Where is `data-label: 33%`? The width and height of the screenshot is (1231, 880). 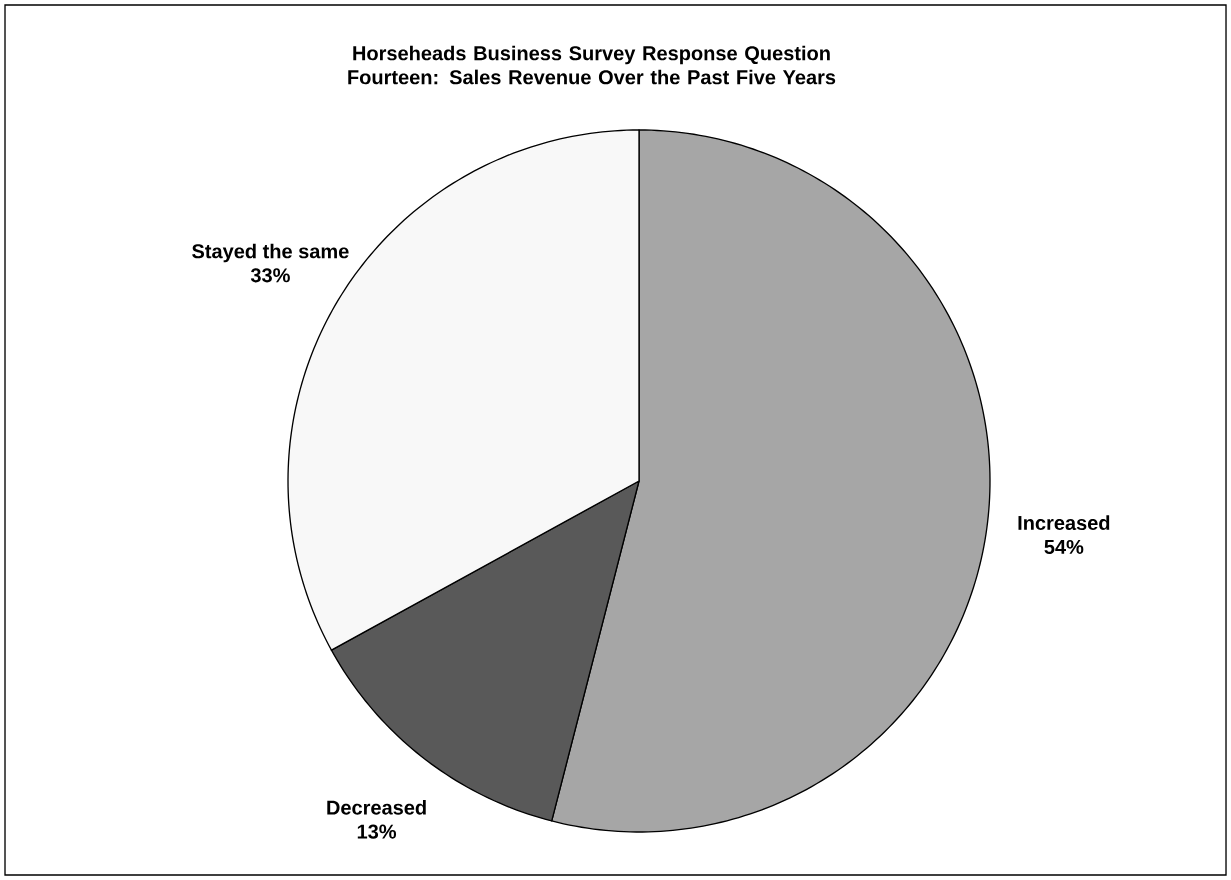 data-label: 33% is located at coordinates (270, 275).